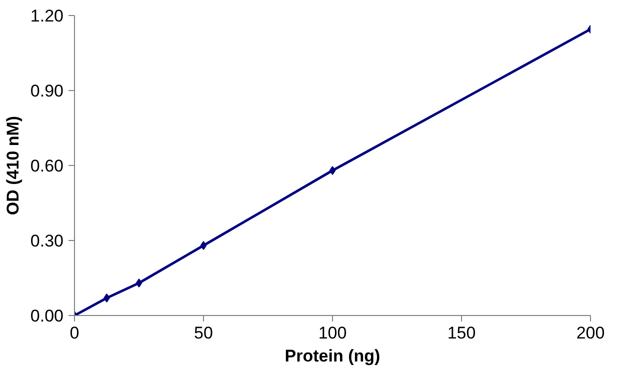 The image size is (620, 368). I want to click on x-tick-label: 150, so click(461, 333).